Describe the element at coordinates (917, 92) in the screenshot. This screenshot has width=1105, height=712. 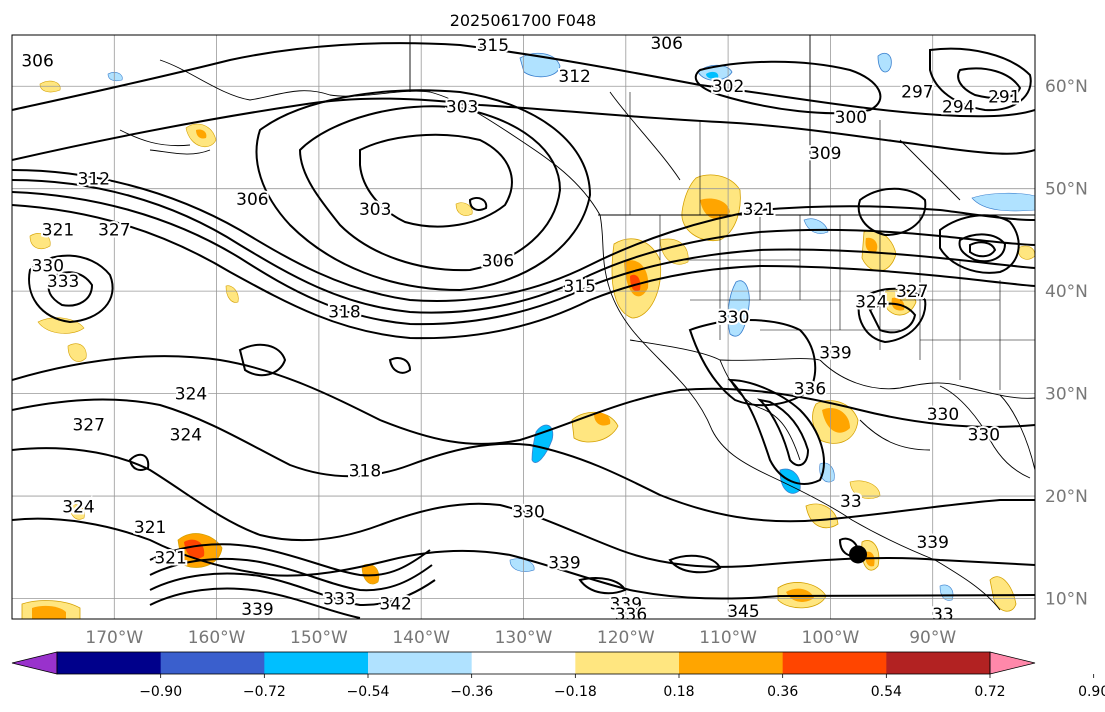
I see `contour-label: 297` at that location.